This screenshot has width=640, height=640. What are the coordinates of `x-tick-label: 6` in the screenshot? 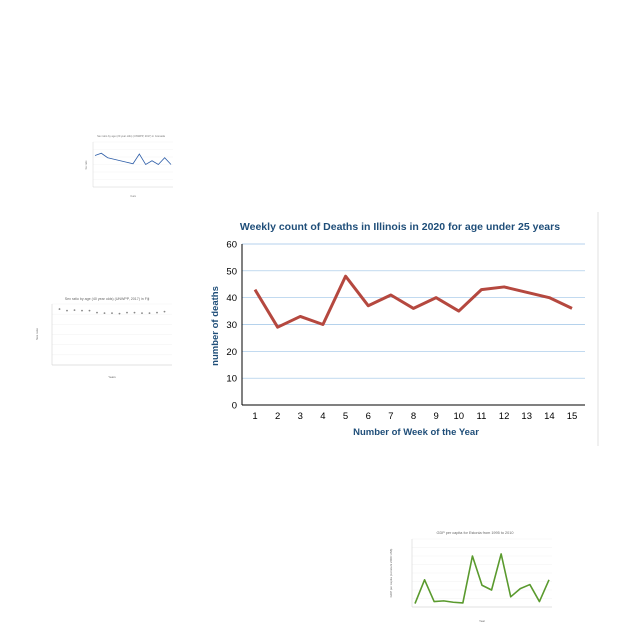 It's located at (368, 416).